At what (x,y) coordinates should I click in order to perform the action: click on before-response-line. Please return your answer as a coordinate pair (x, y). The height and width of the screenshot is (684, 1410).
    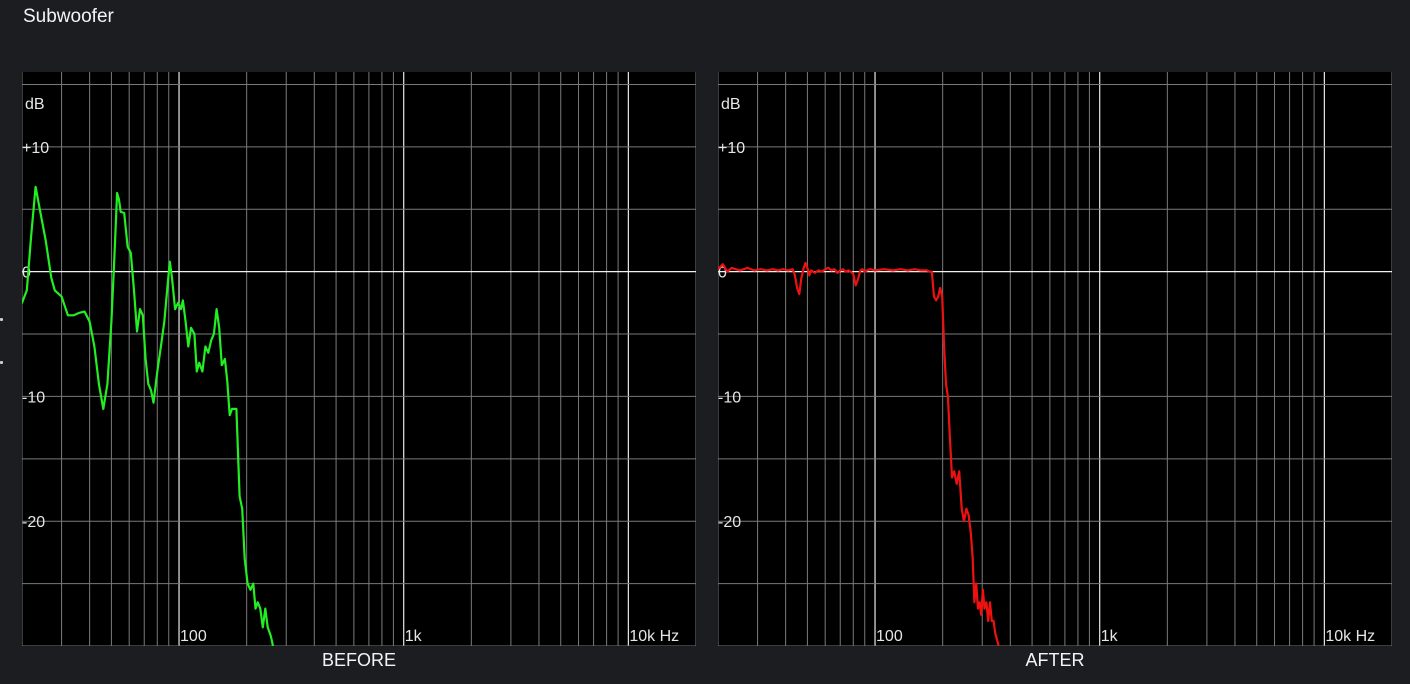
    Looking at the image, I should click on (148, 415).